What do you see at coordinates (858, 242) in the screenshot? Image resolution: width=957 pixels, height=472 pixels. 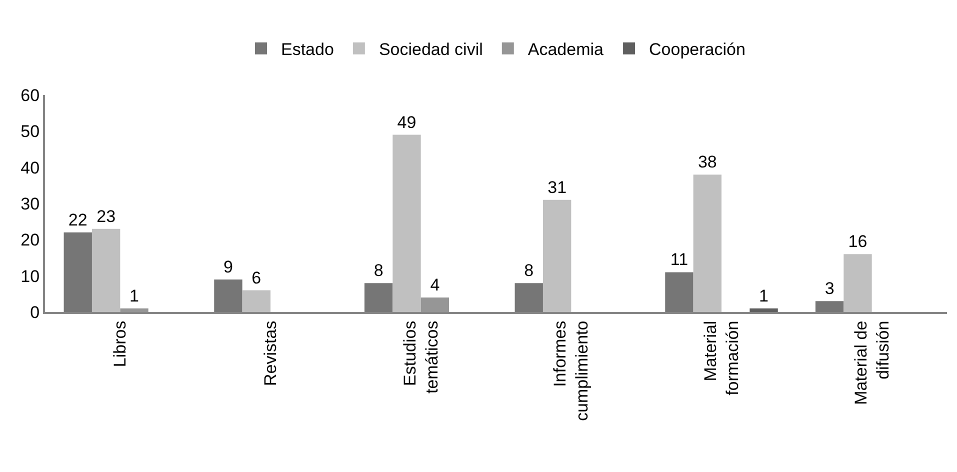 I see `data-label: 16` at bounding box center [858, 242].